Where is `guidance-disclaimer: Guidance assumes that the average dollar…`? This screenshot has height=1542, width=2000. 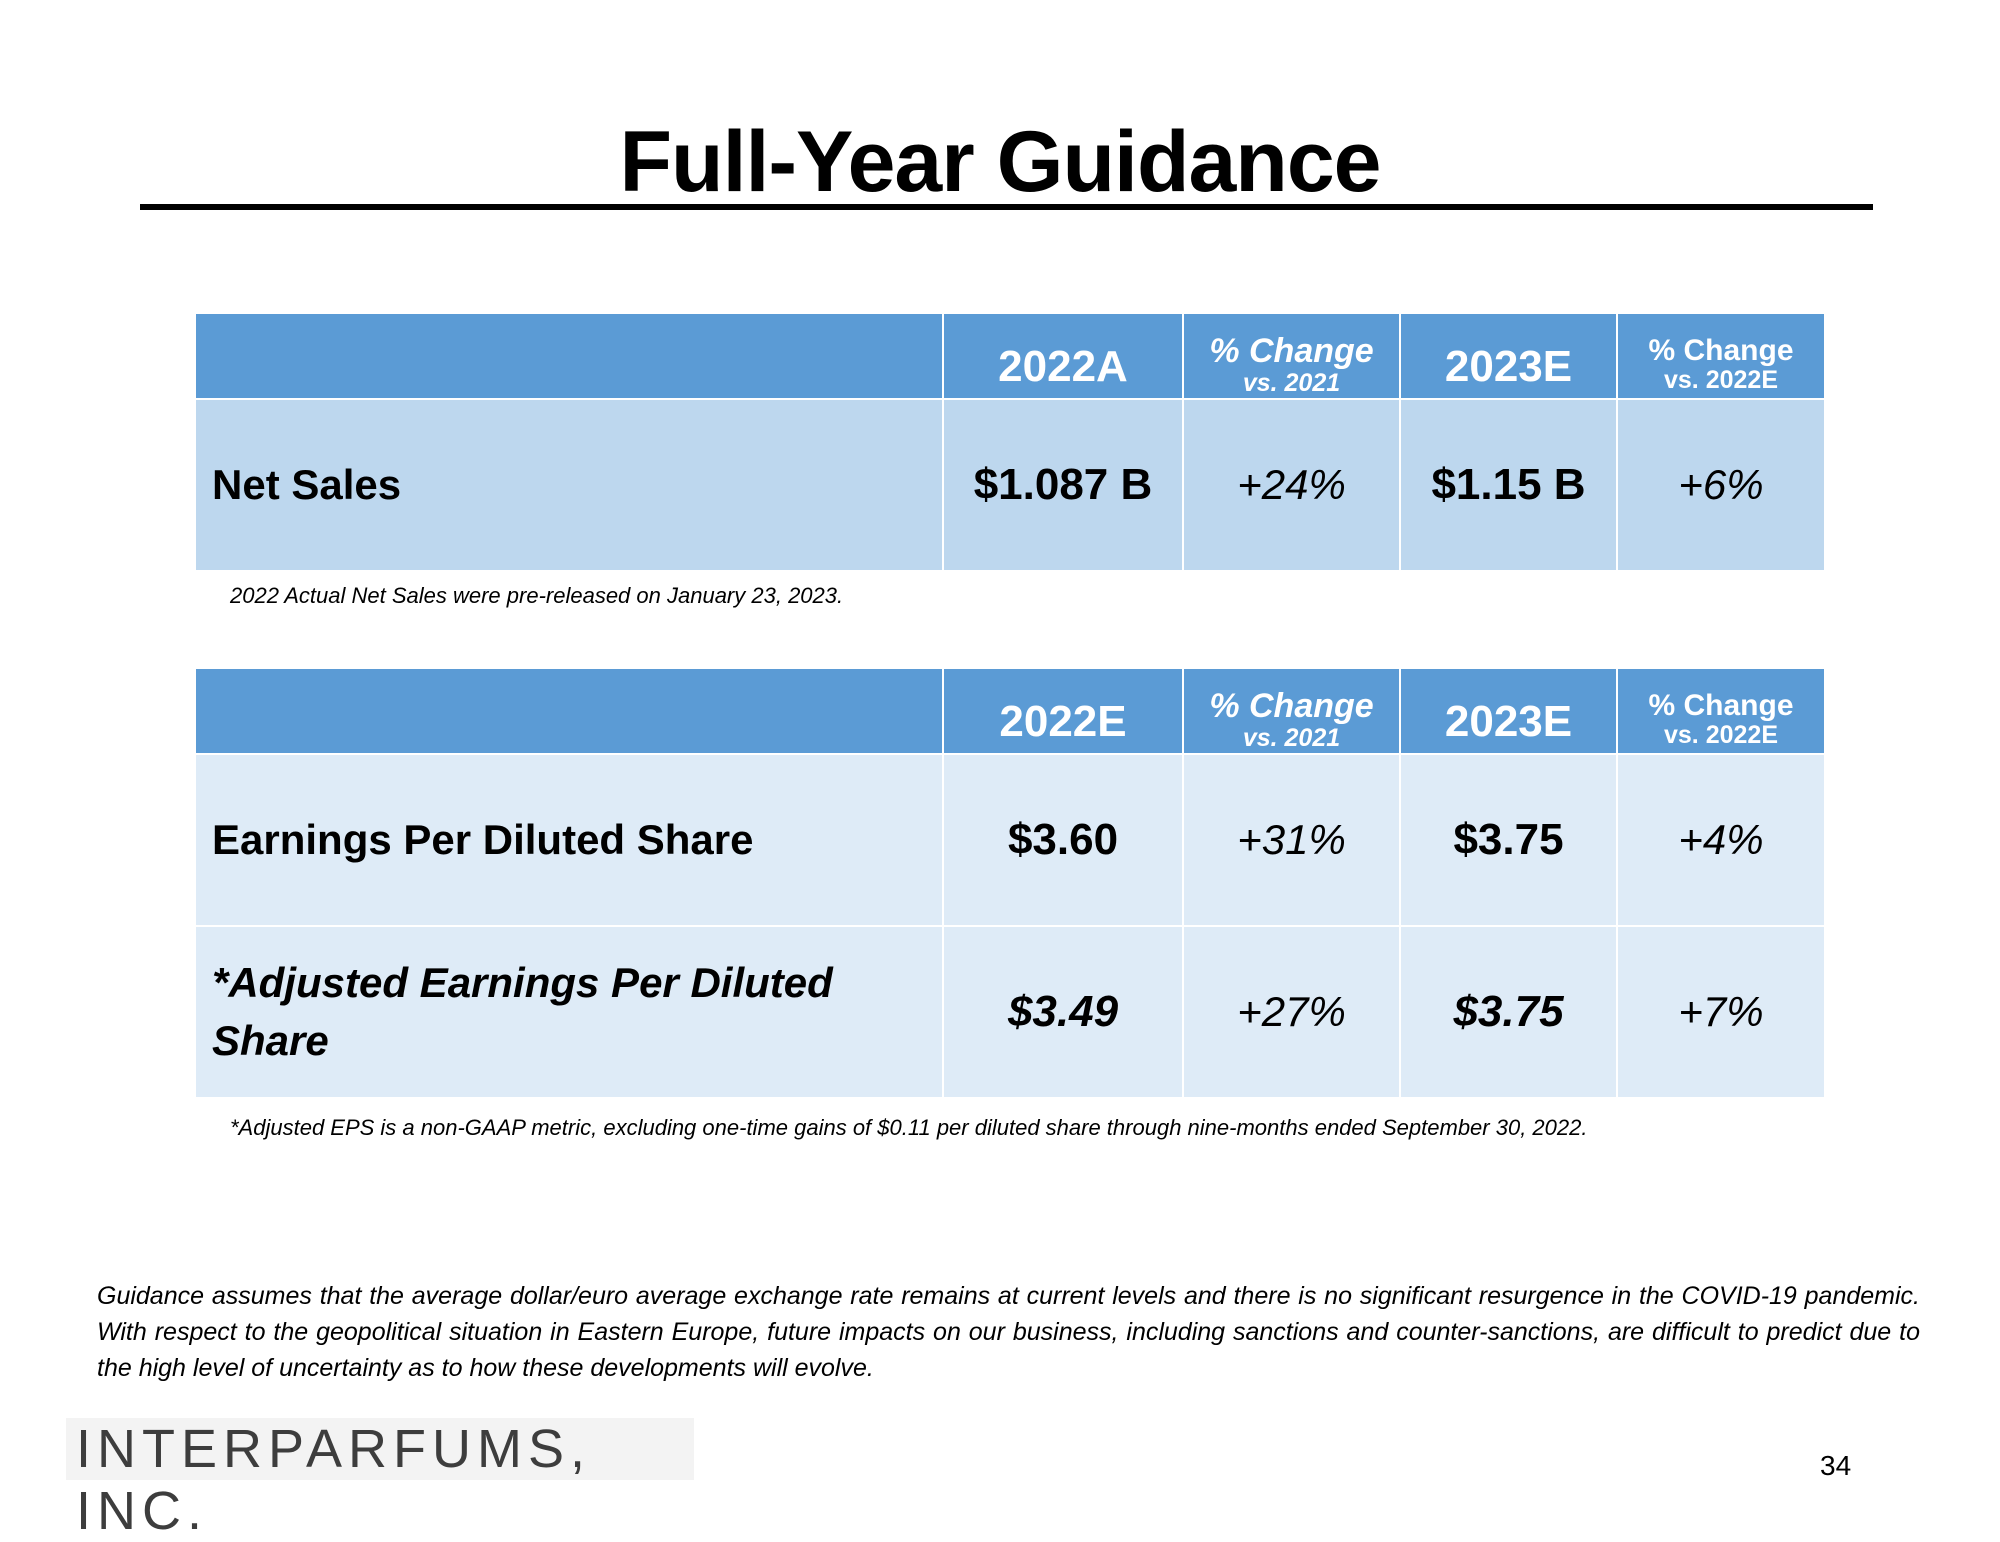
guidance-disclaimer: Guidance assumes that the average dollar… is located at coordinates (1008, 1332).